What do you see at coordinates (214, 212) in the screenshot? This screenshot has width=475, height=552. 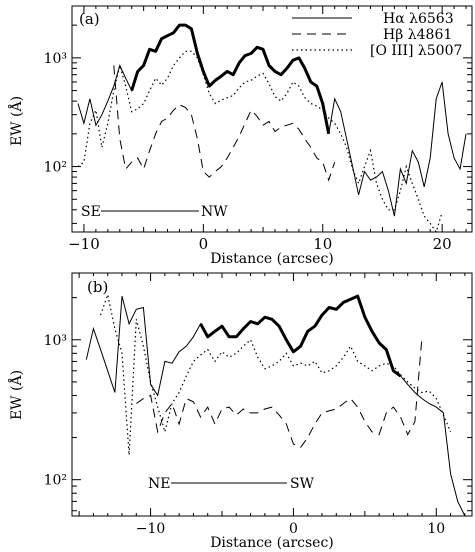 I see `panel-a-orientation-right: NW` at bounding box center [214, 212].